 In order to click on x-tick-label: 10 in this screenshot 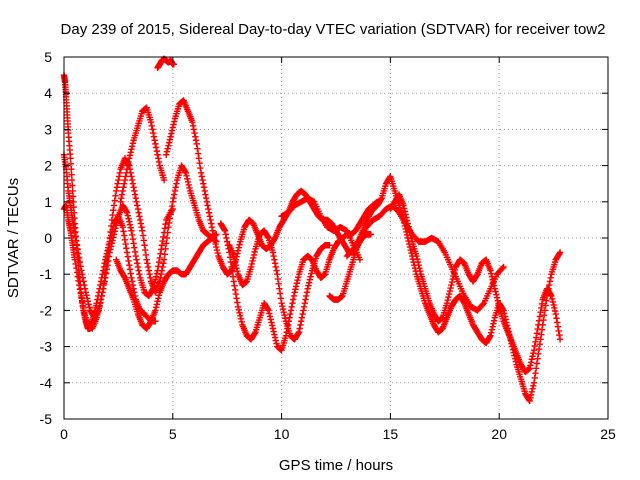, I will do `click(282, 434)`.